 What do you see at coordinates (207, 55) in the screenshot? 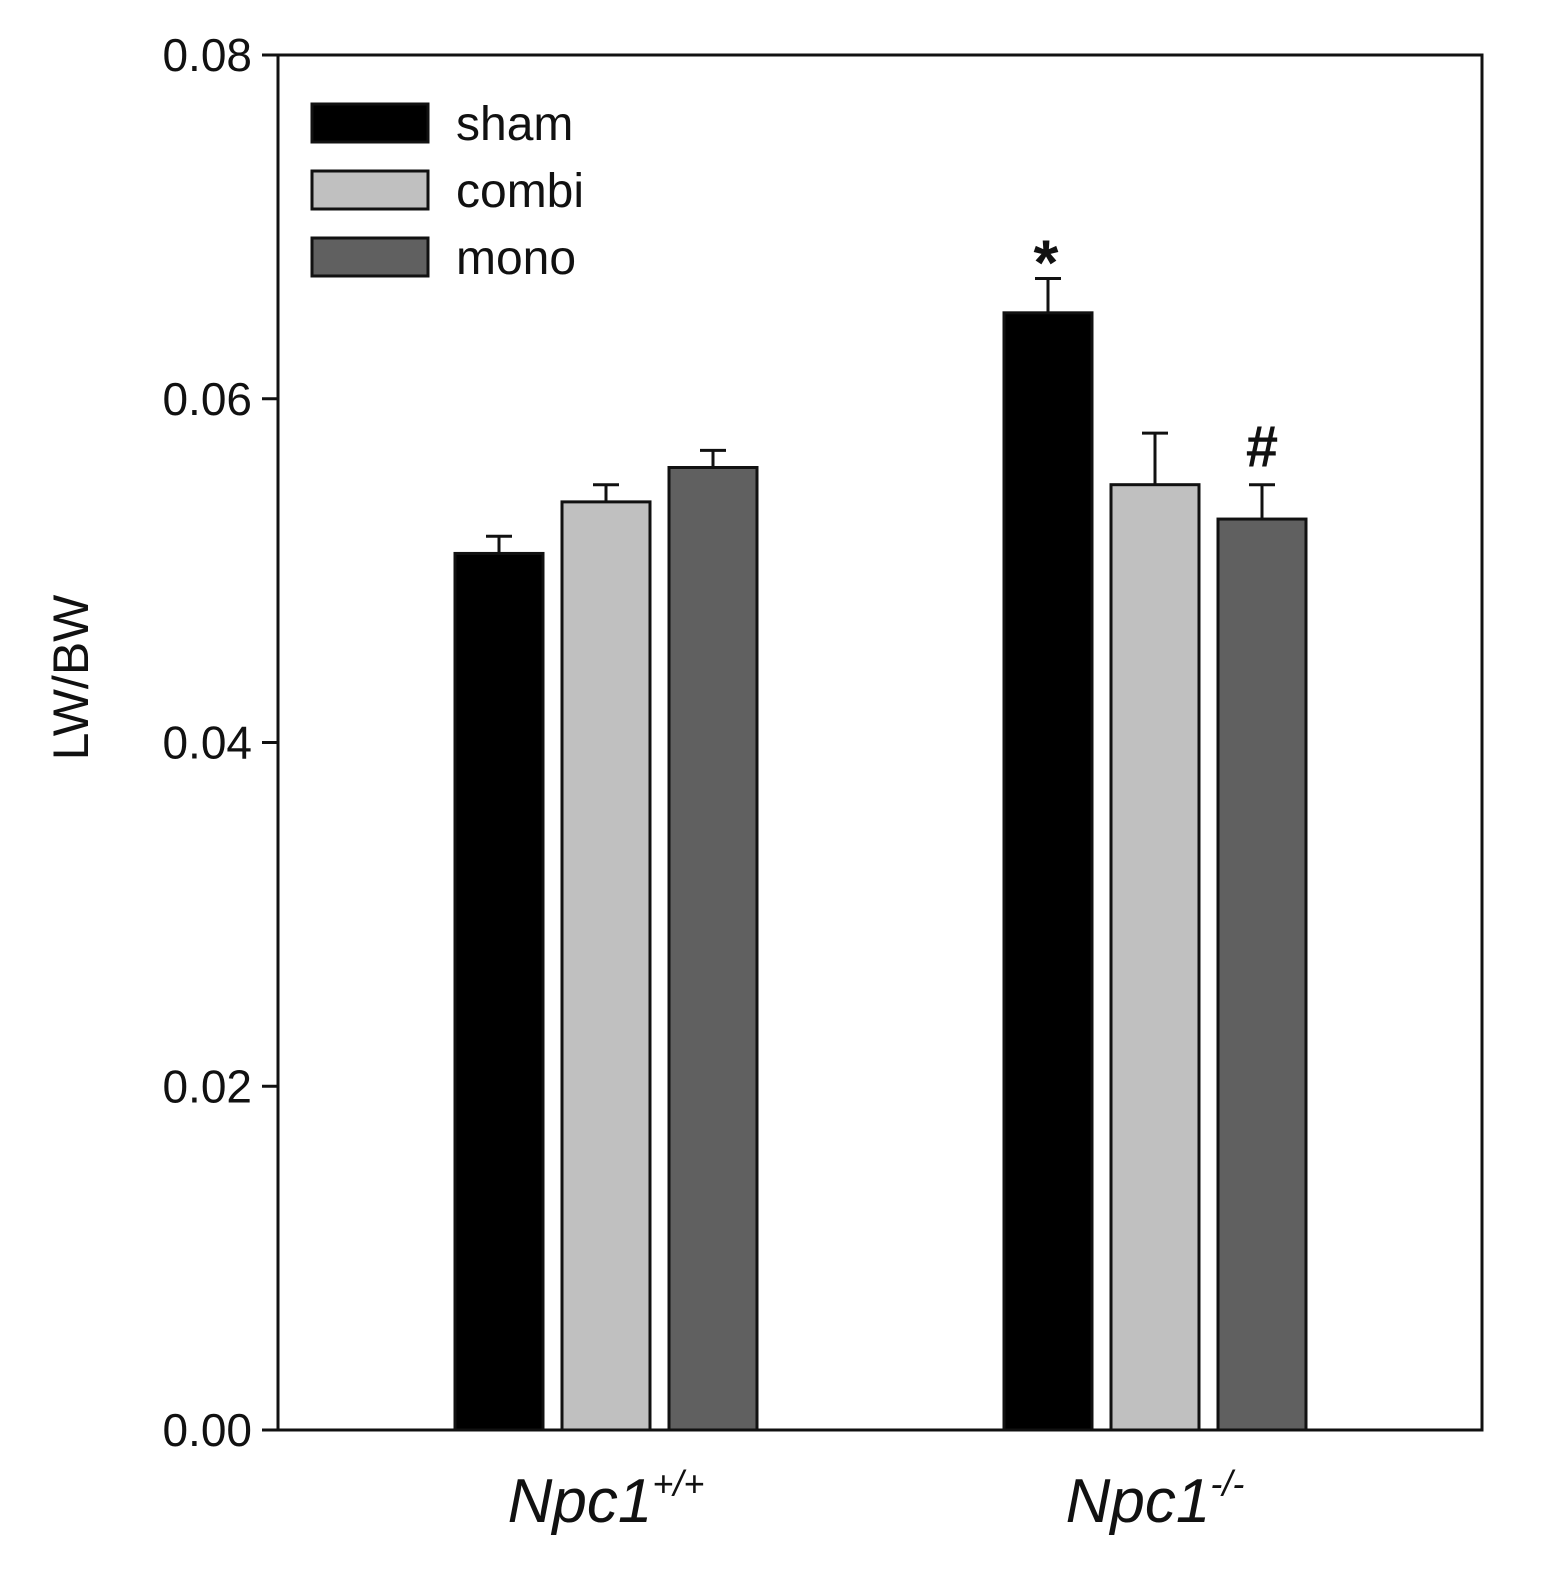
I see `y-tick-label: 0.08` at bounding box center [207, 55].